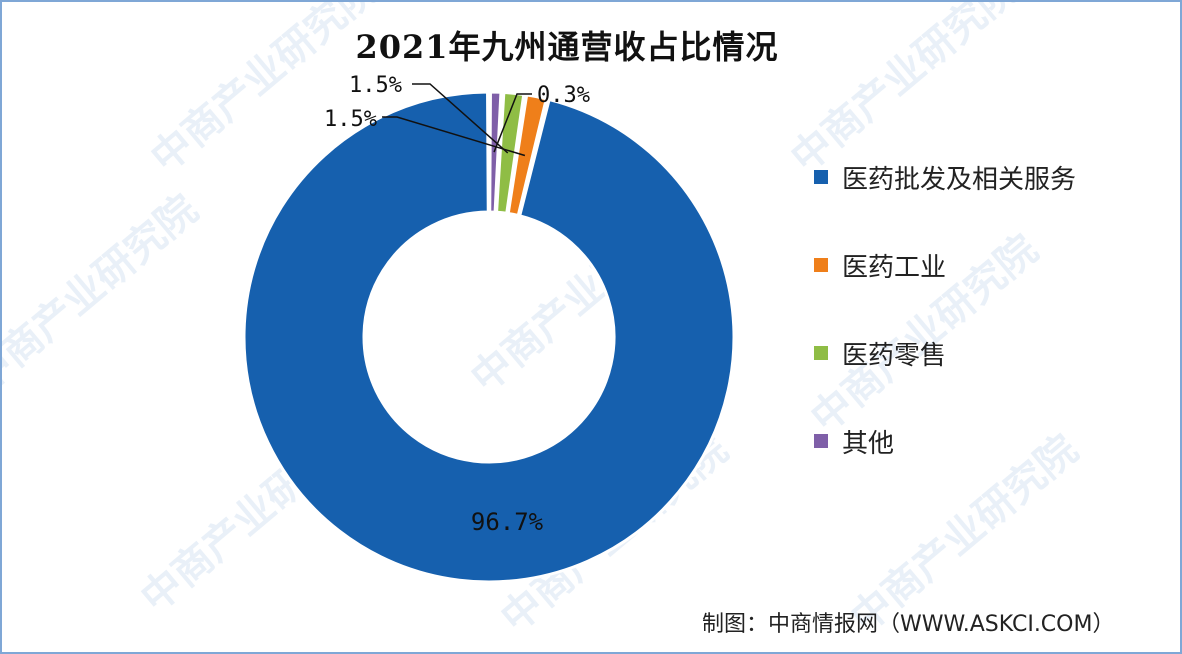  What do you see at coordinates (868, 443) in the screenshot?
I see `legend-label: 其他` at bounding box center [868, 443].